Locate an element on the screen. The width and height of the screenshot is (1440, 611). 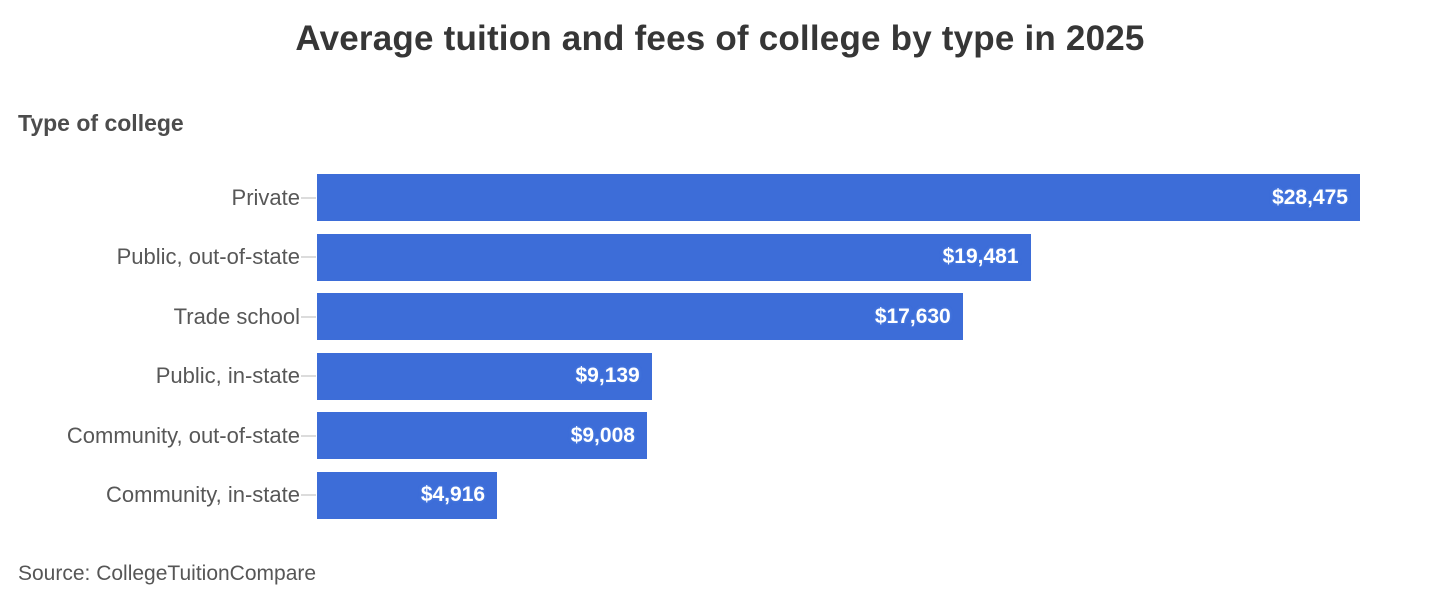
bar-track: $17,630 is located at coordinates (838, 317).